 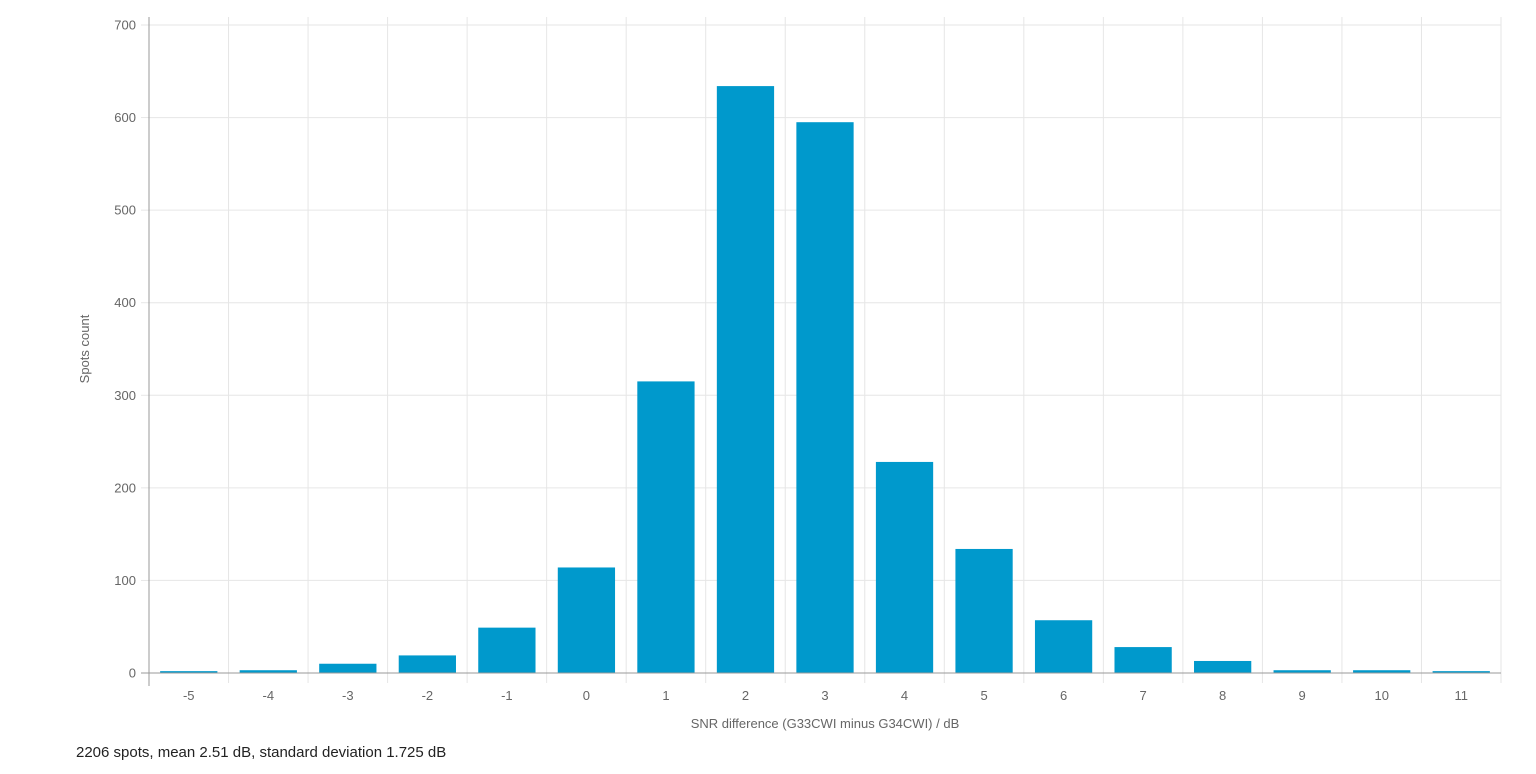 What do you see at coordinates (189, 695) in the screenshot?
I see `x-tick-label: -5` at bounding box center [189, 695].